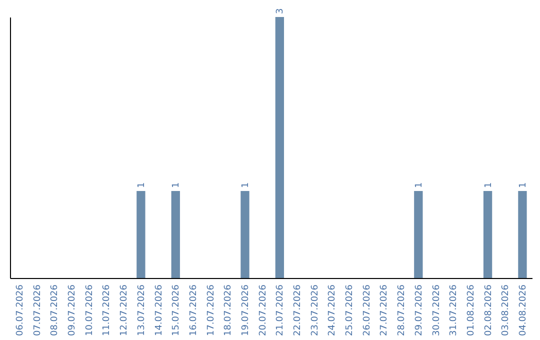  Describe the element at coordinates (523, 310) in the screenshot. I see `x-tick-label: 04.08.2026` at that location.